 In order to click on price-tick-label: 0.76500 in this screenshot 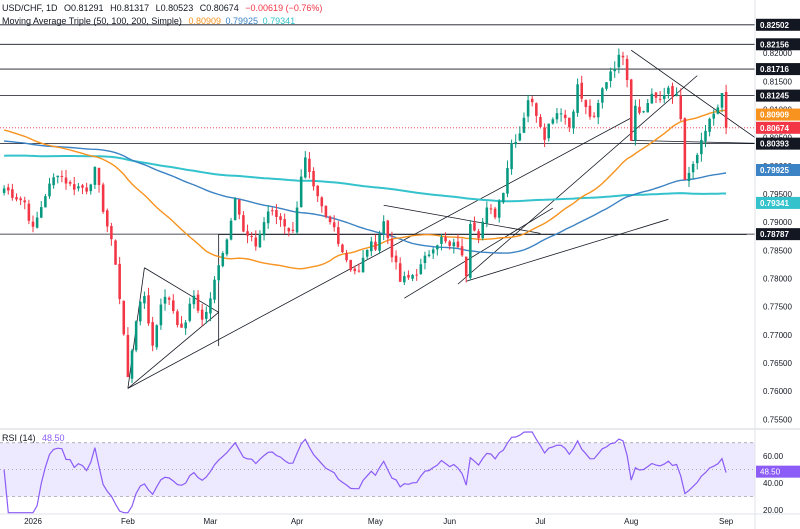, I will do `click(777, 363)`.